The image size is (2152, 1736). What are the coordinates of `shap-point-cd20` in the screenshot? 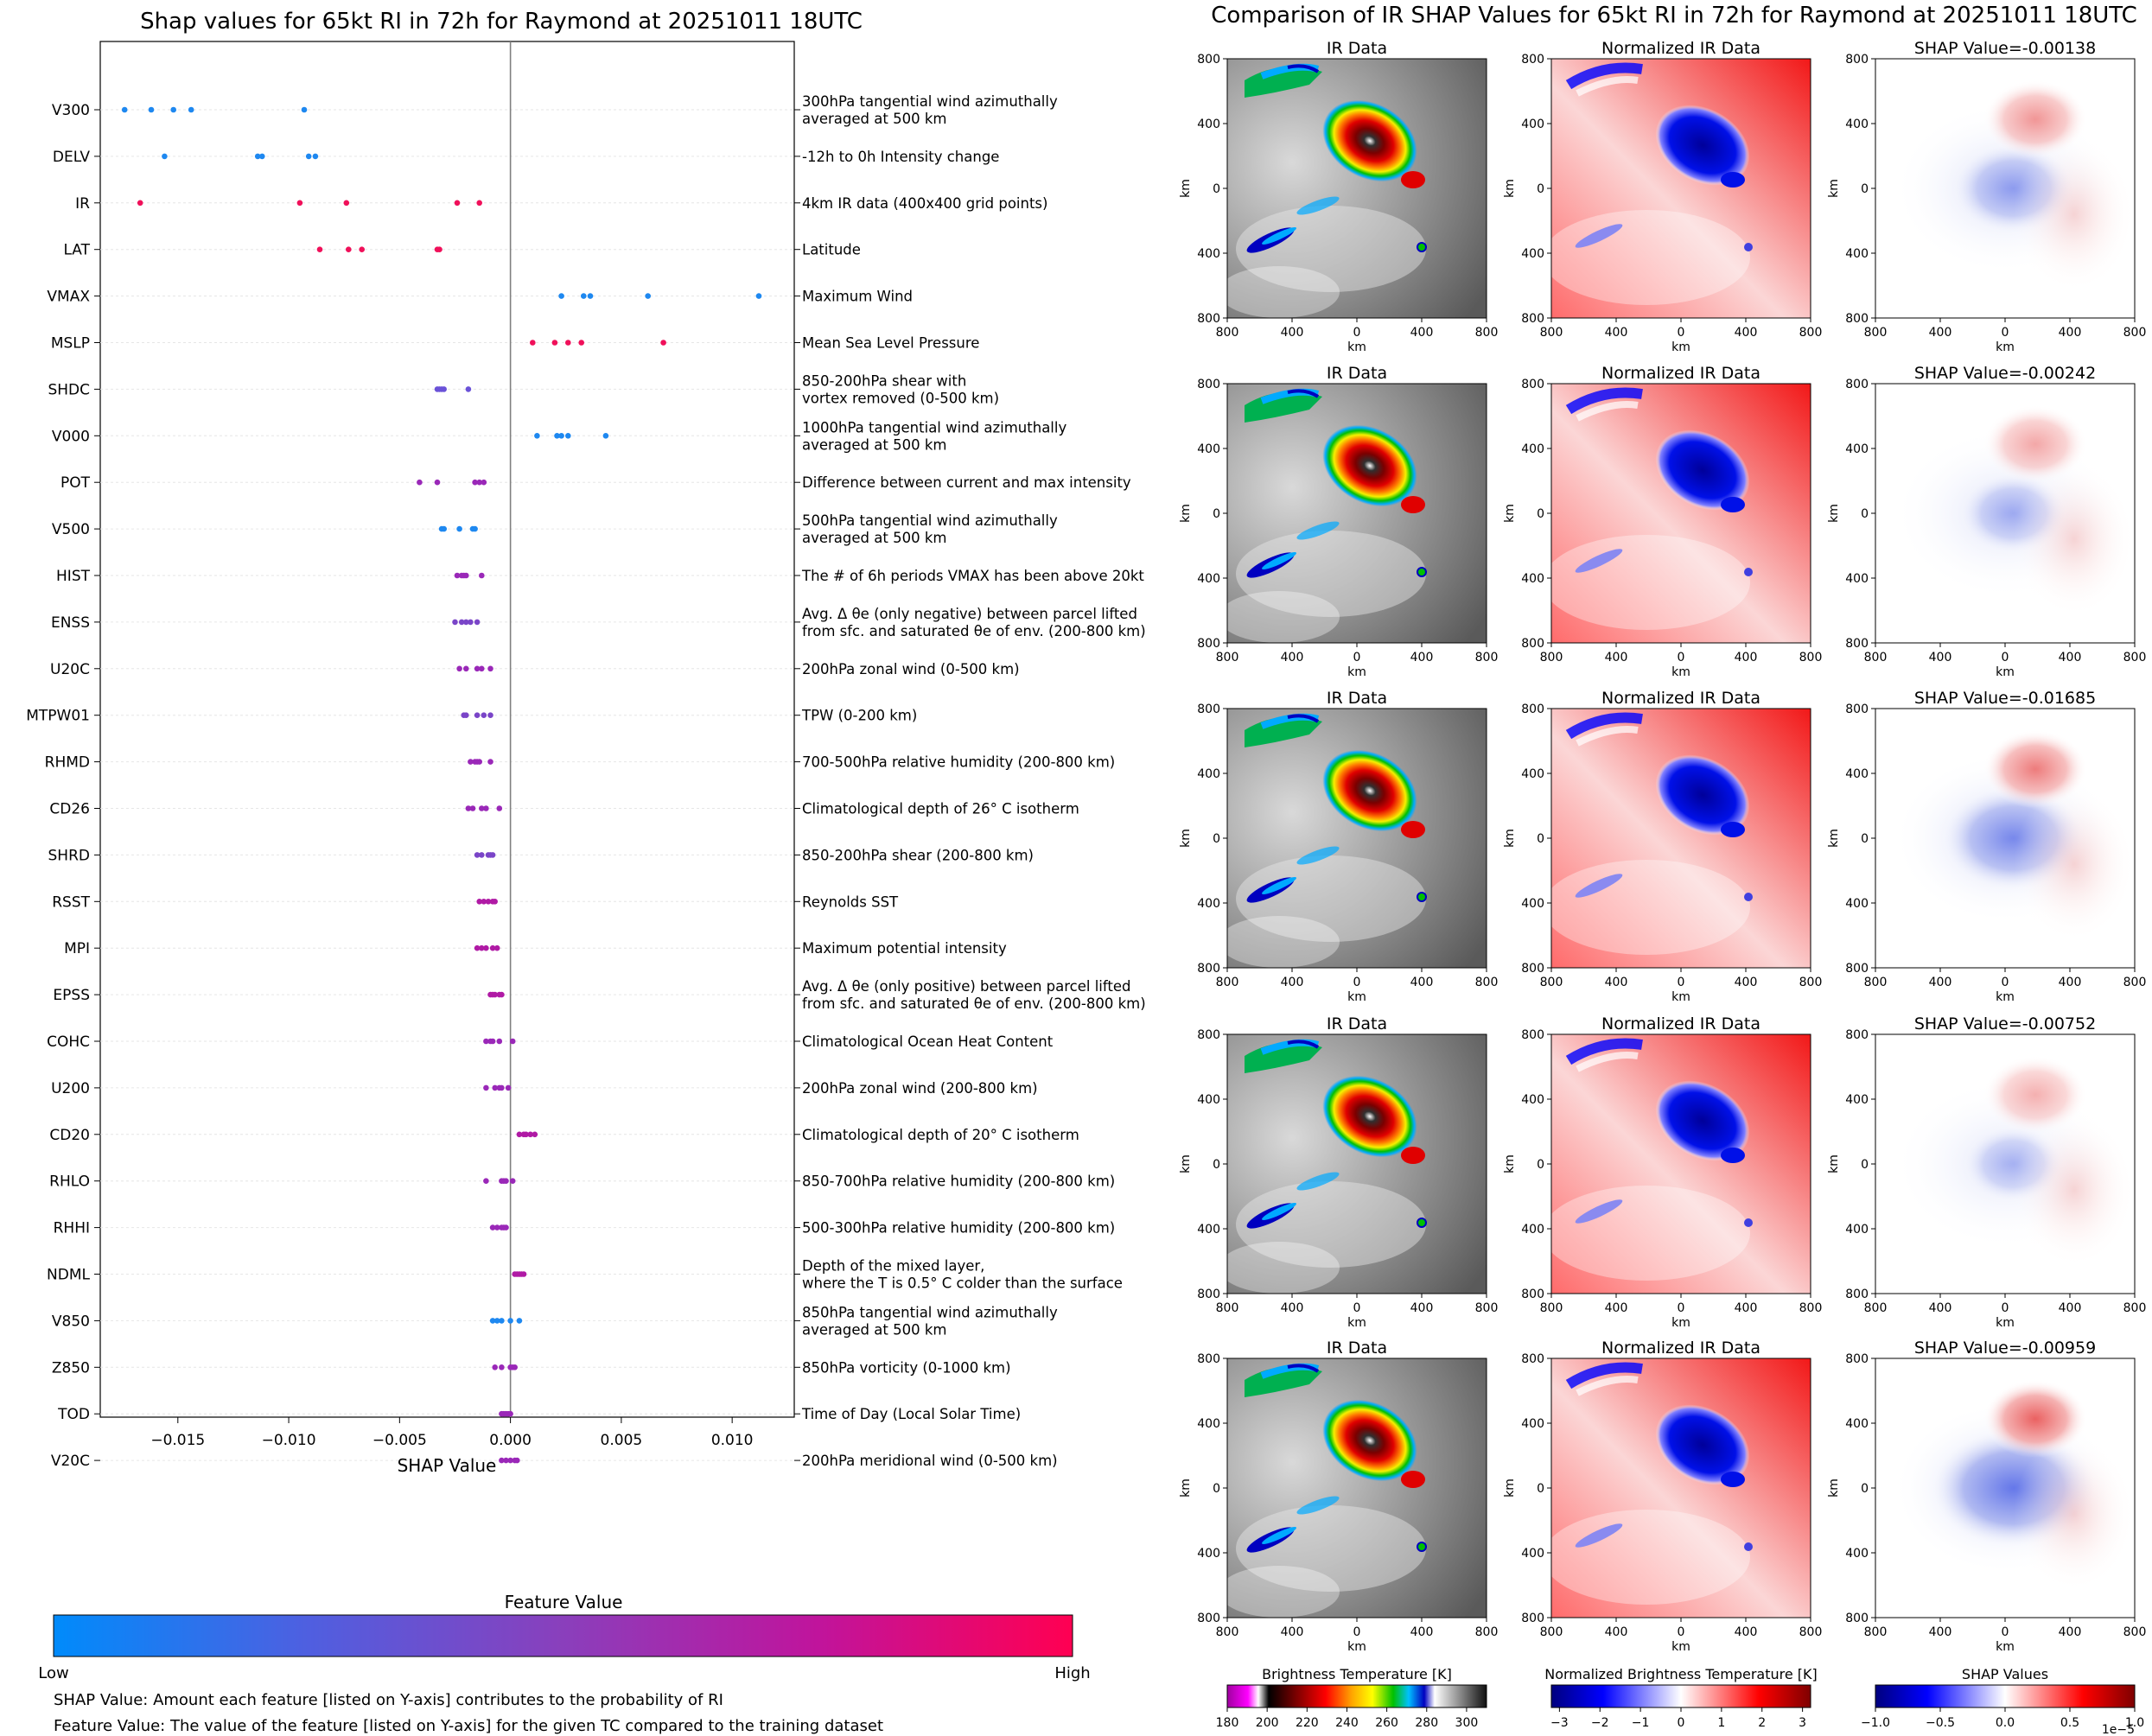 It's located at (519, 1134).